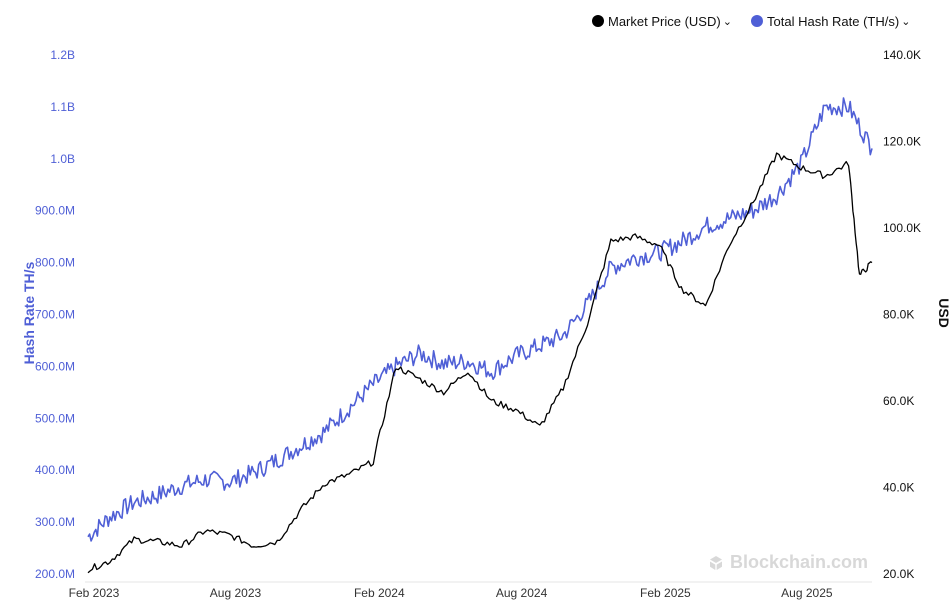  Describe the element at coordinates (898, 488) in the screenshot. I see `y-right-tick-label: 40.0K` at that location.